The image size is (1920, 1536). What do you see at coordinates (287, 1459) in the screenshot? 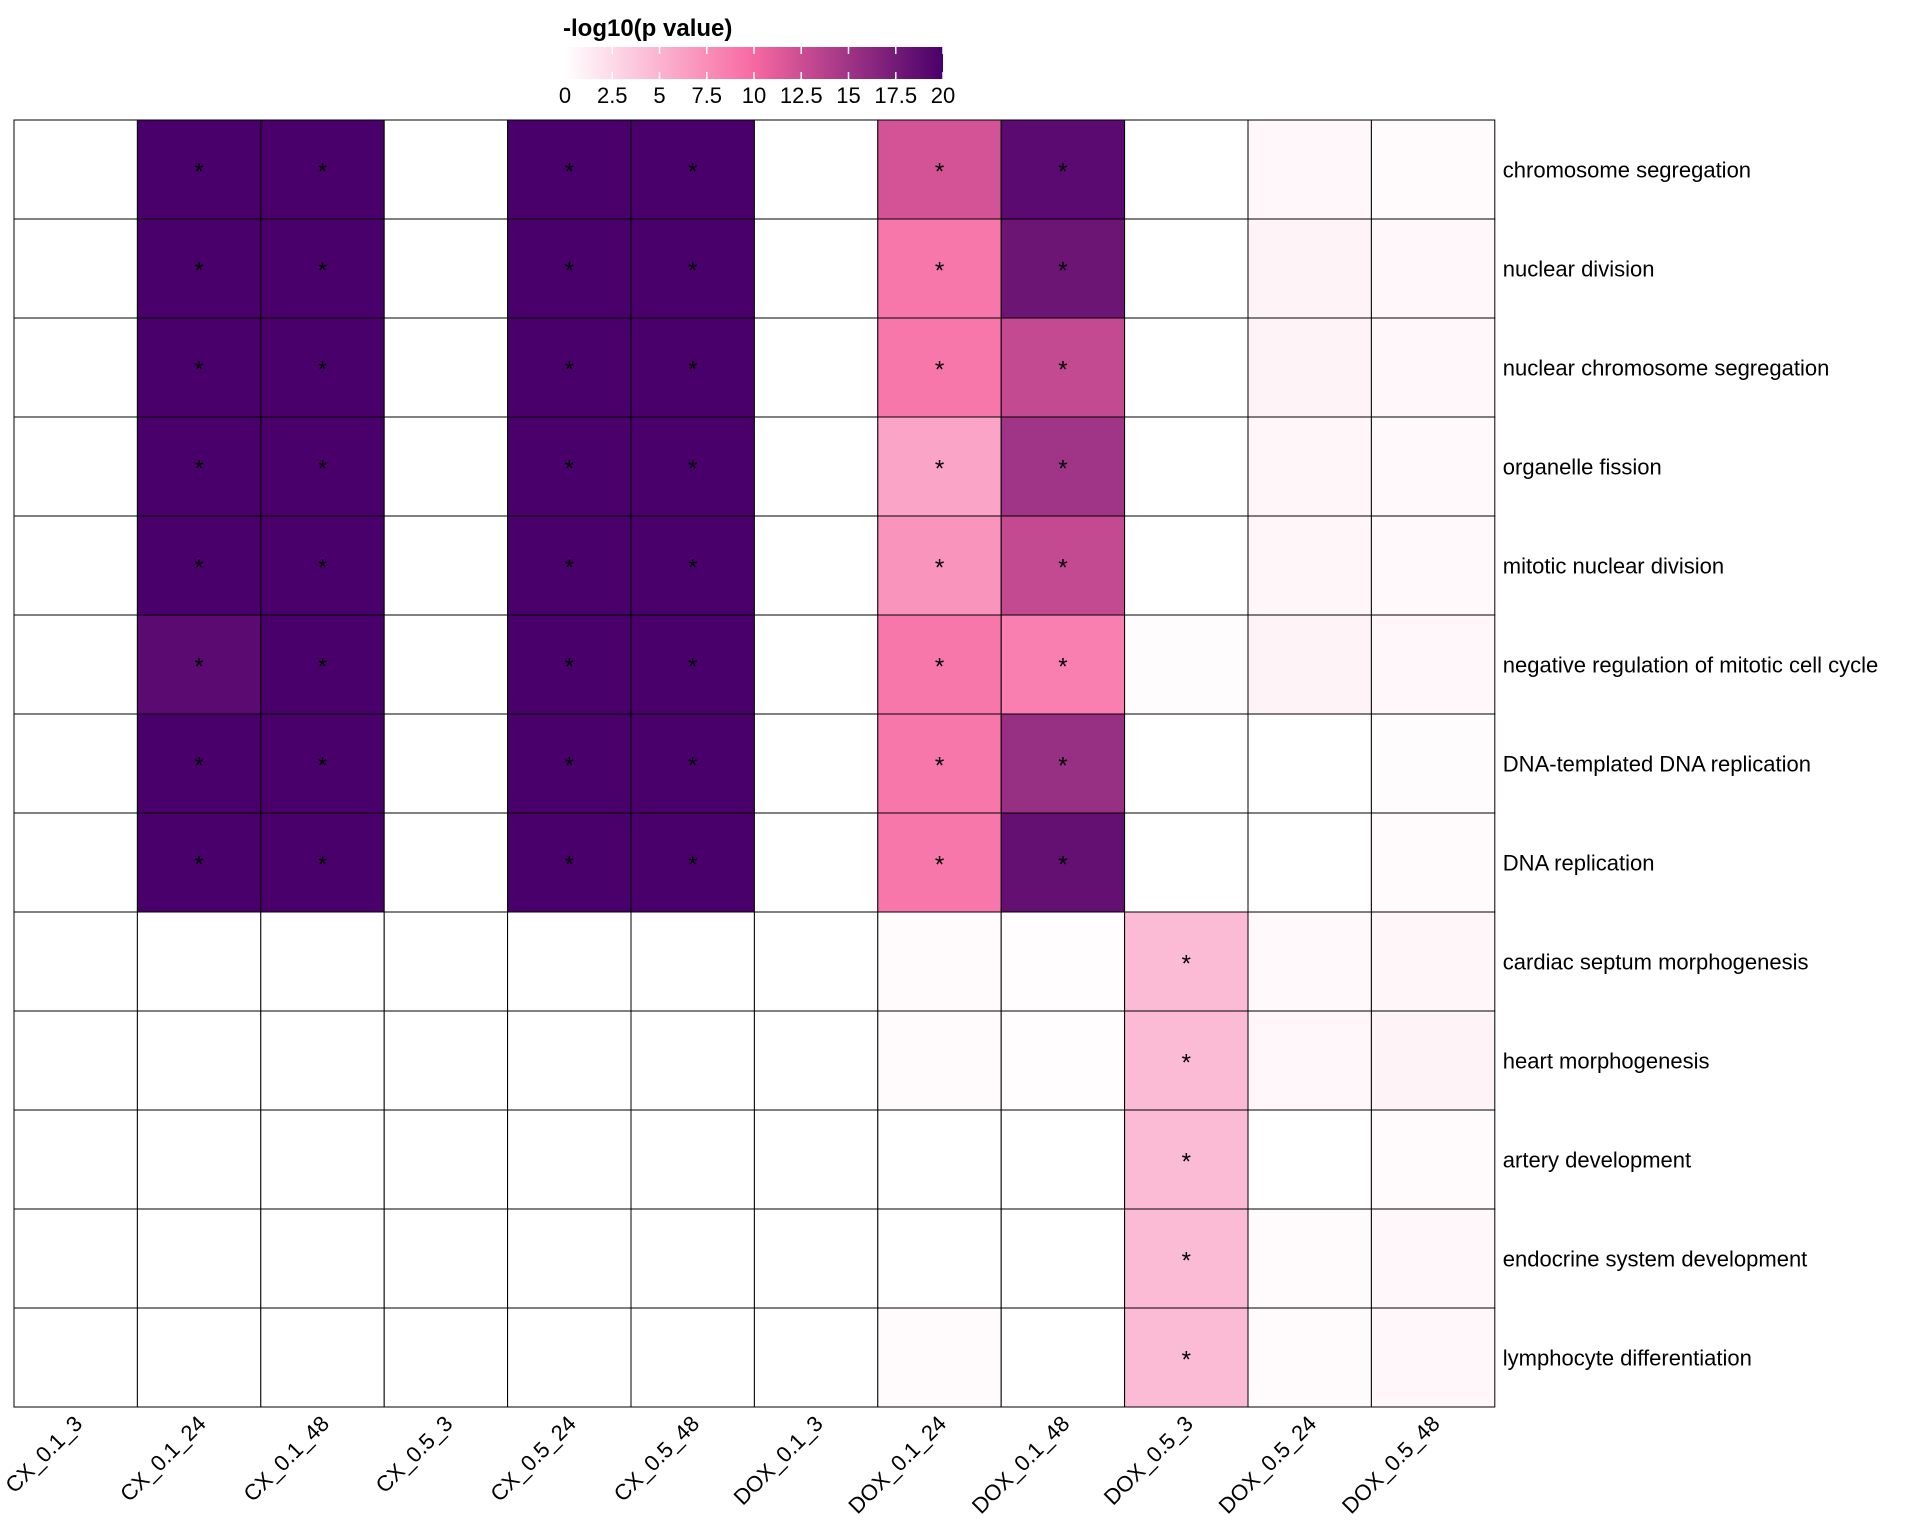
I see `column-label: CX_0.1_48` at bounding box center [287, 1459].